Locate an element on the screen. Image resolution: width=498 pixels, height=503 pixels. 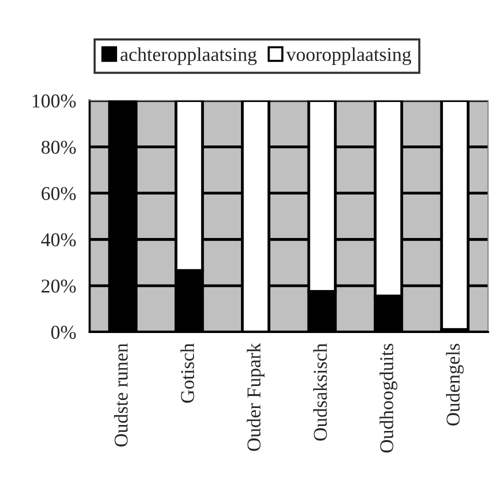
x-tick-label: Gotisch is located at coordinates (187, 373).